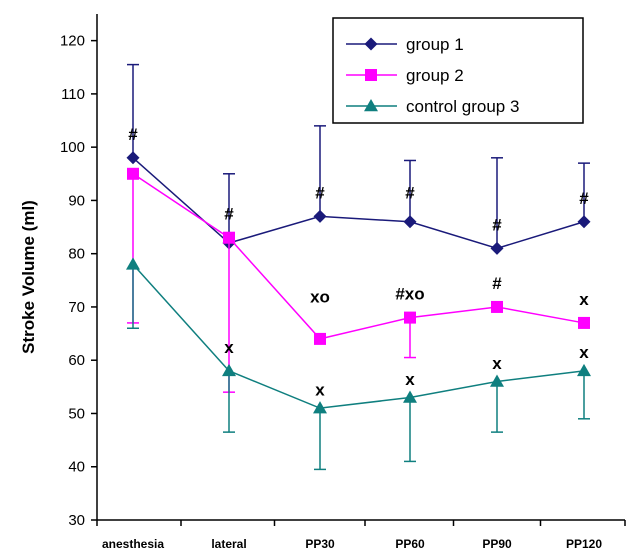 This screenshot has height=552, width=630. I want to click on y-tick-label: 80, so click(76, 254).